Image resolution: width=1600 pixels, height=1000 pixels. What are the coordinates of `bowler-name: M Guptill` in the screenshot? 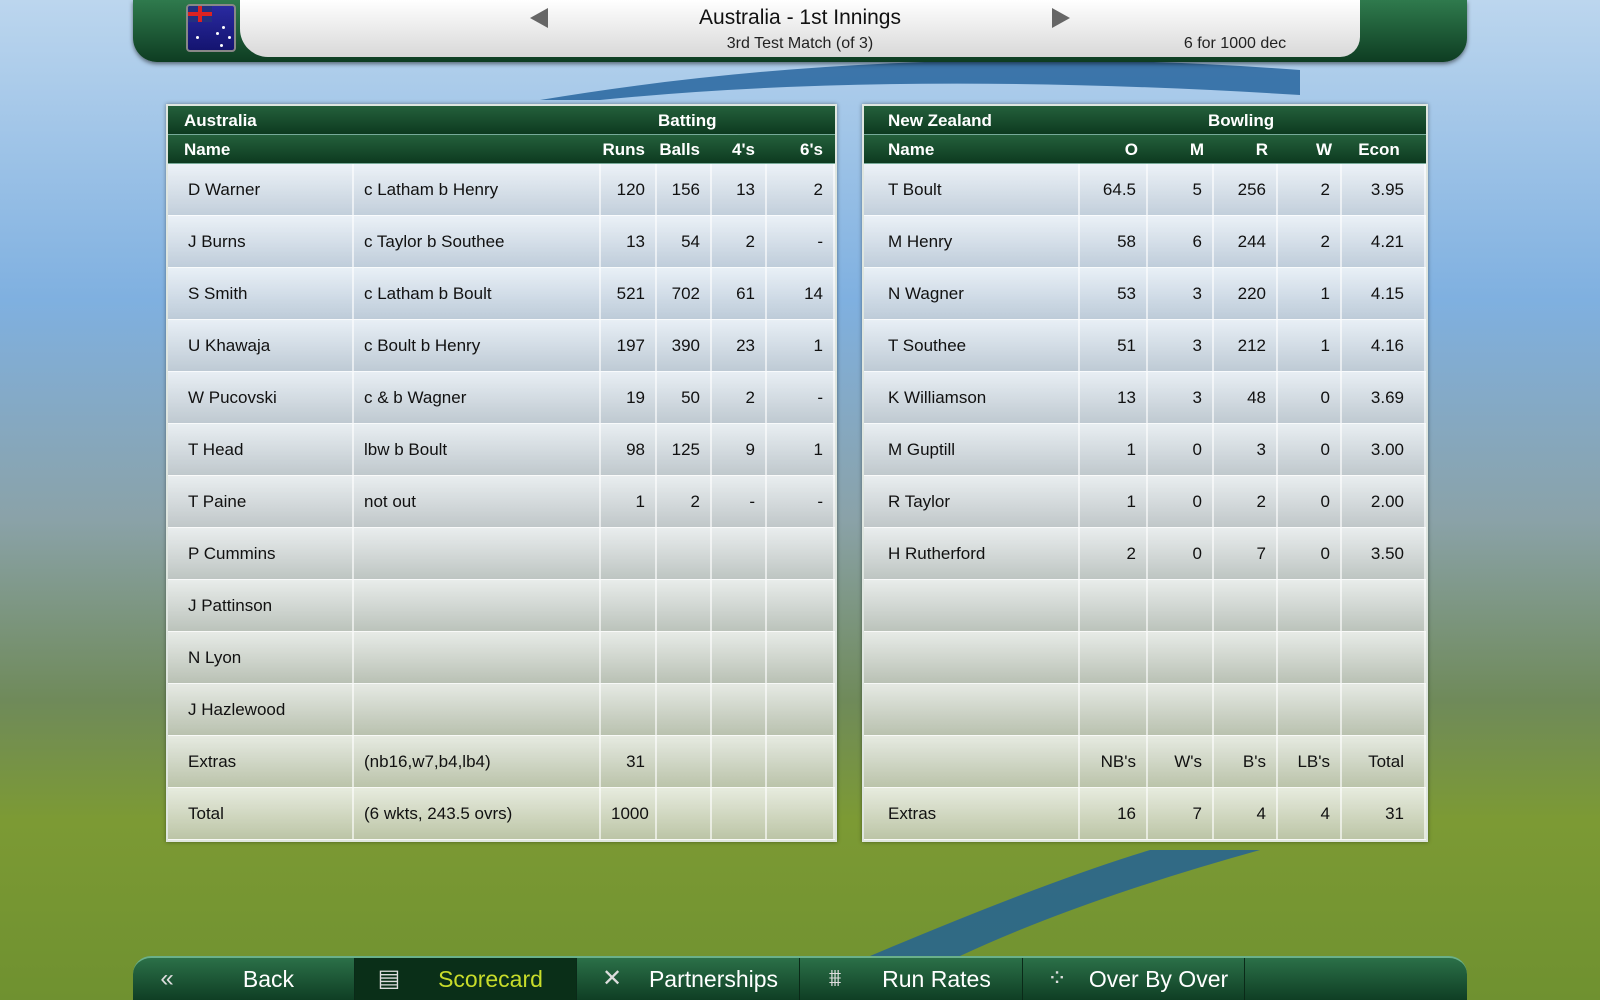 It's located at (972, 449).